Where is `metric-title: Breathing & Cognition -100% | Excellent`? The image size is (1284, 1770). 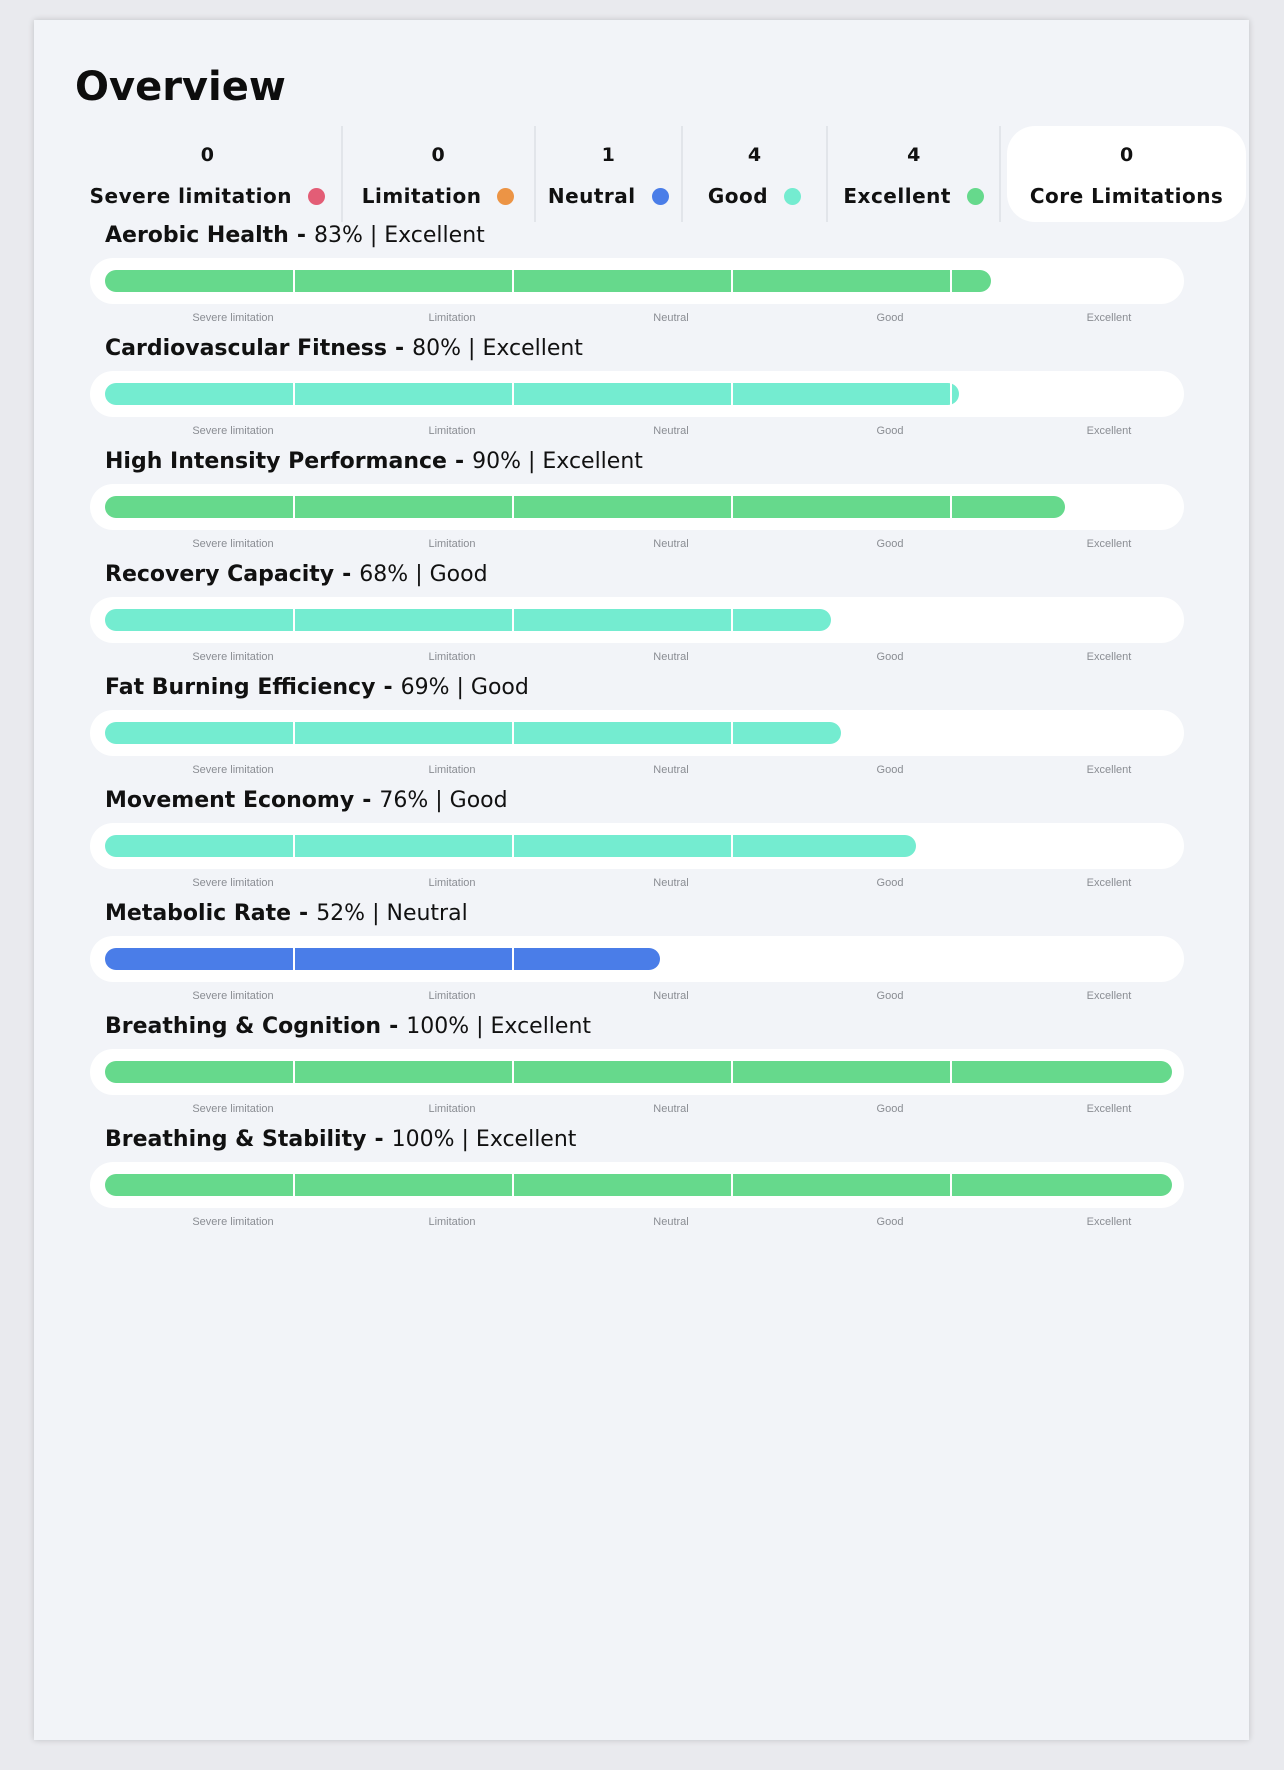
metric-title: Breathing & Cognition -100% | Excellent is located at coordinates (348, 1026).